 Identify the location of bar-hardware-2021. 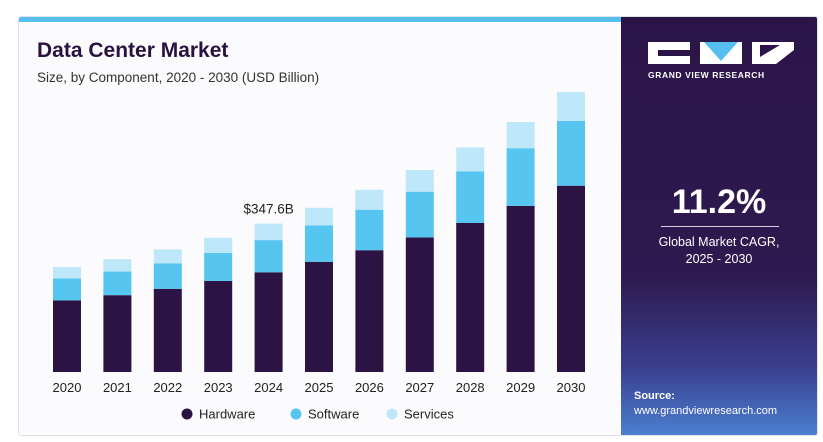
(117, 333).